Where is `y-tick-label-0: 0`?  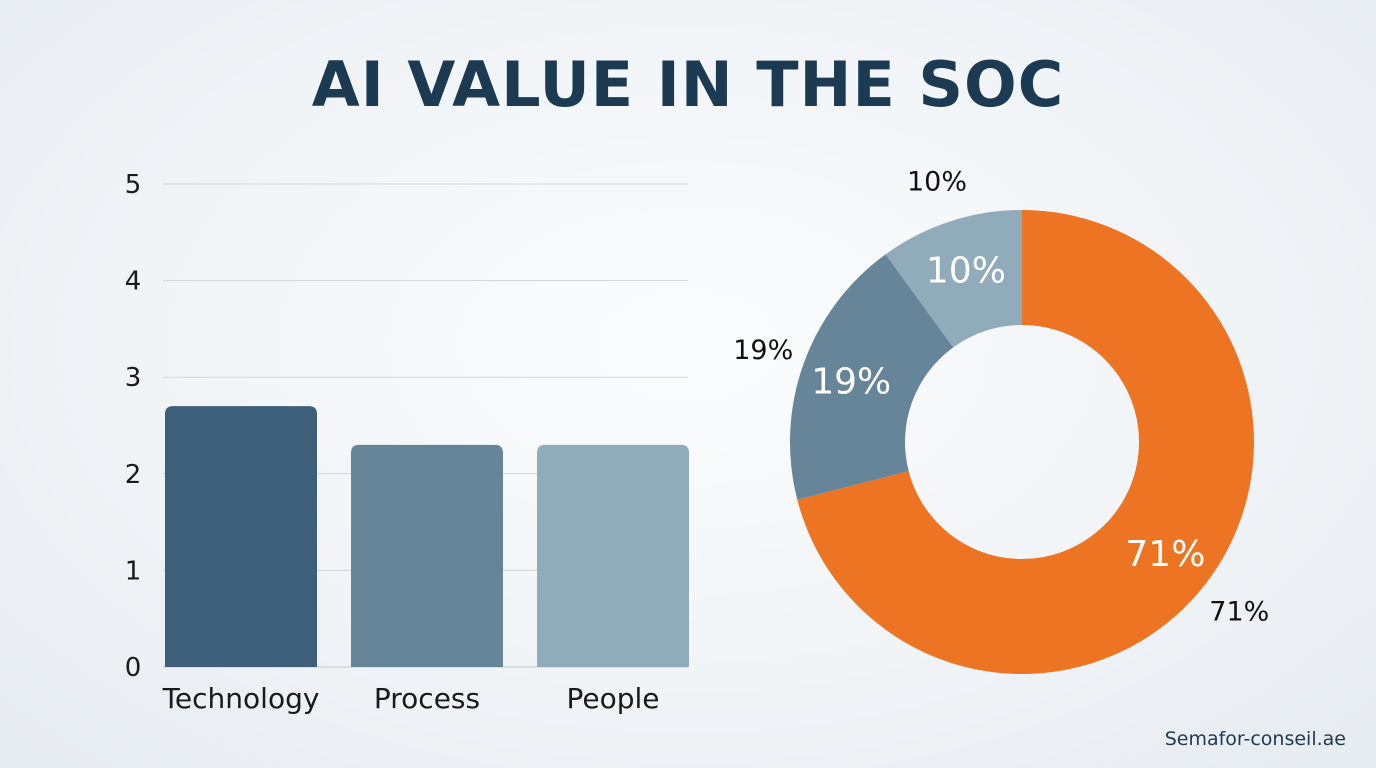
y-tick-label-0: 0 is located at coordinates (133, 668).